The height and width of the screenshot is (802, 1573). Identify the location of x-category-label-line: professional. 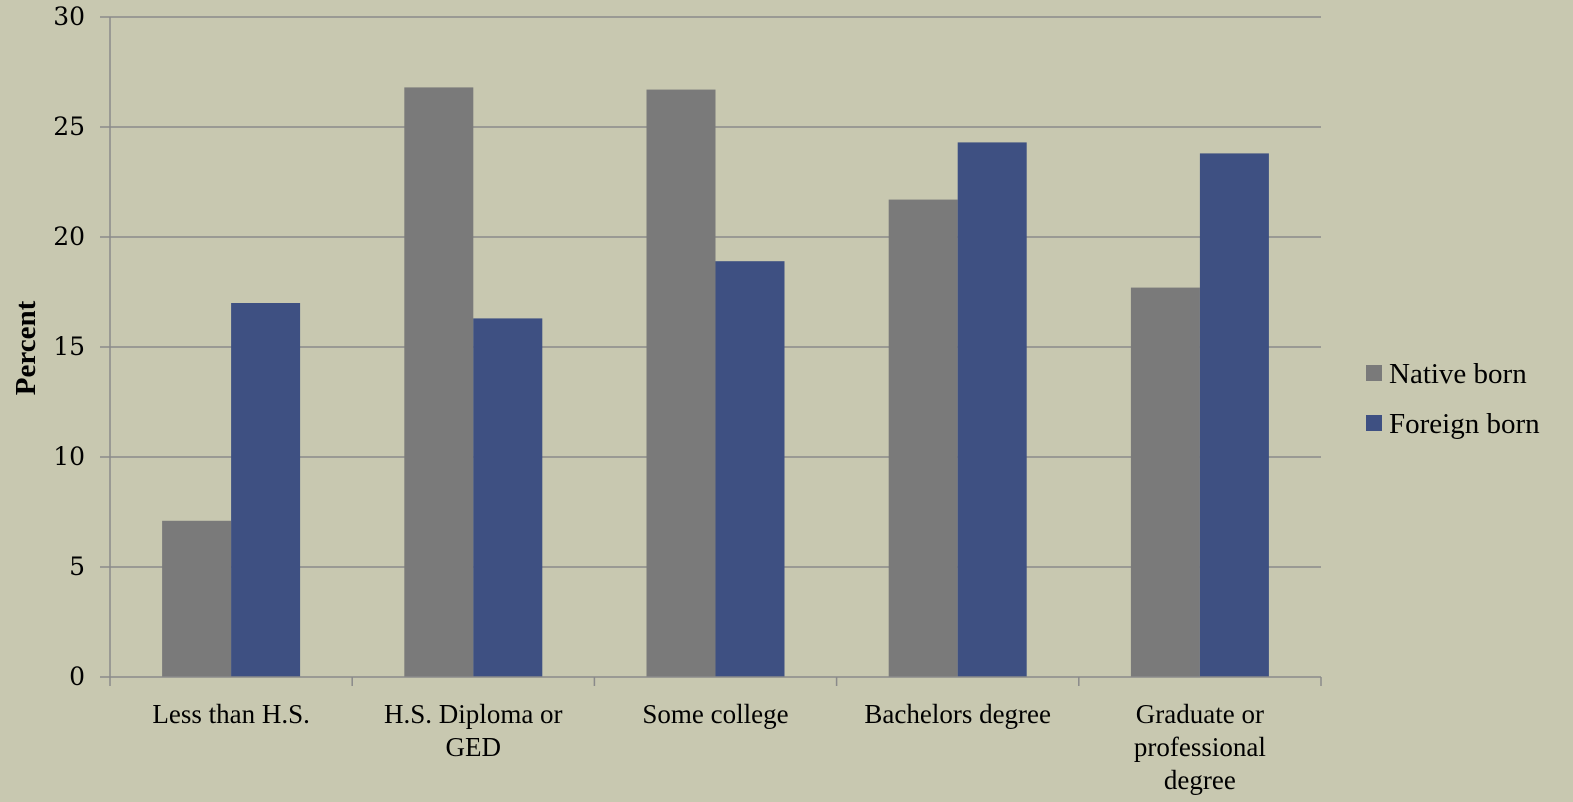
(1200, 747).